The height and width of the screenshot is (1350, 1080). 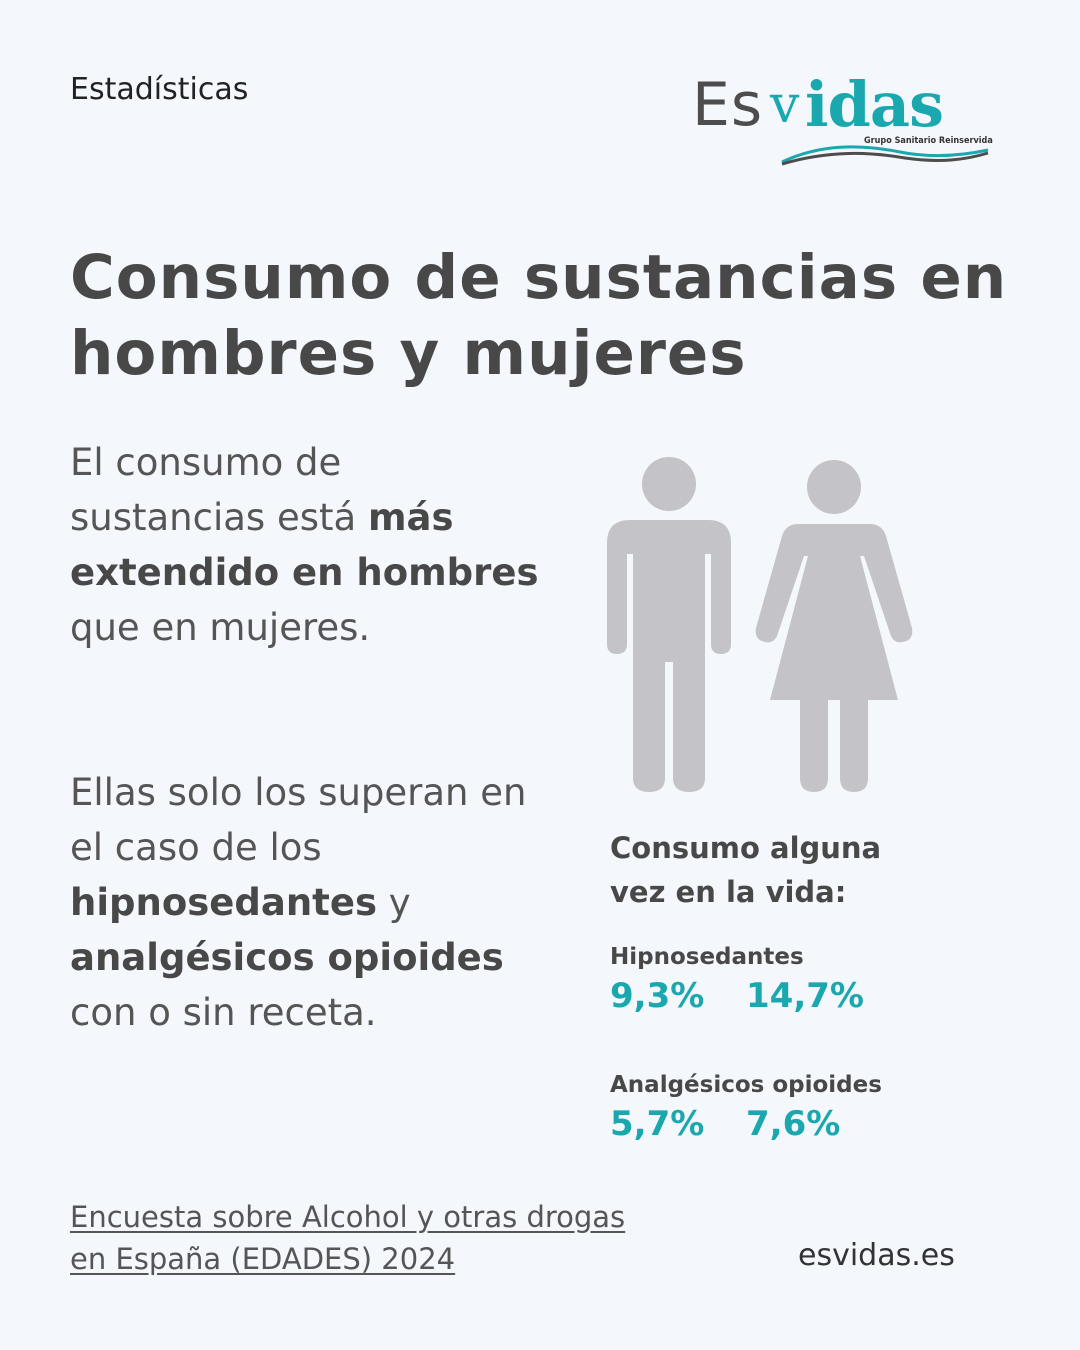 What do you see at coordinates (348, 1217) in the screenshot?
I see `source-line-1: Encuesta sobre Alcohol y otras drogas` at bounding box center [348, 1217].